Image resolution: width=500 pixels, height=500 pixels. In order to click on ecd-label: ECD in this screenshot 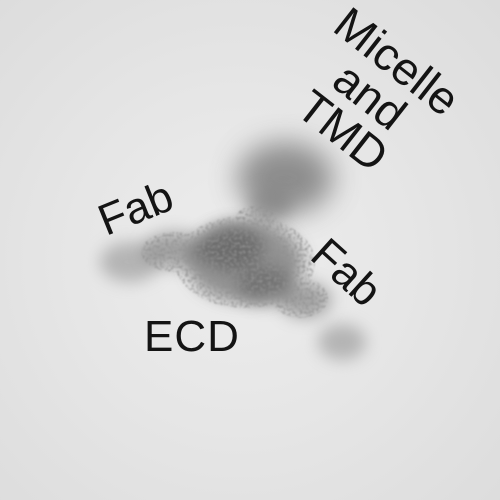, I will do `click(192, 336)`.